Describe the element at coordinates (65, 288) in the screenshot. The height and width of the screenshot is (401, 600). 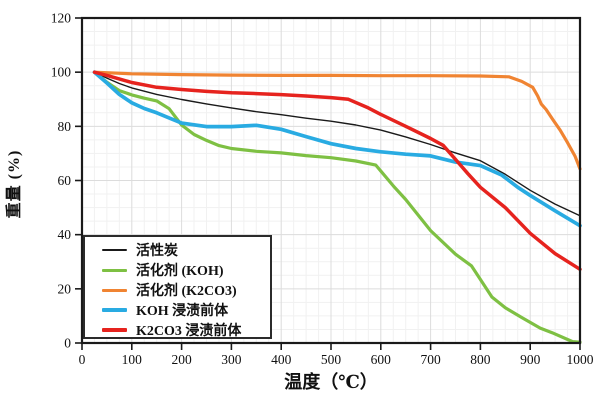
I see `y-tick-label: 20` at that location.